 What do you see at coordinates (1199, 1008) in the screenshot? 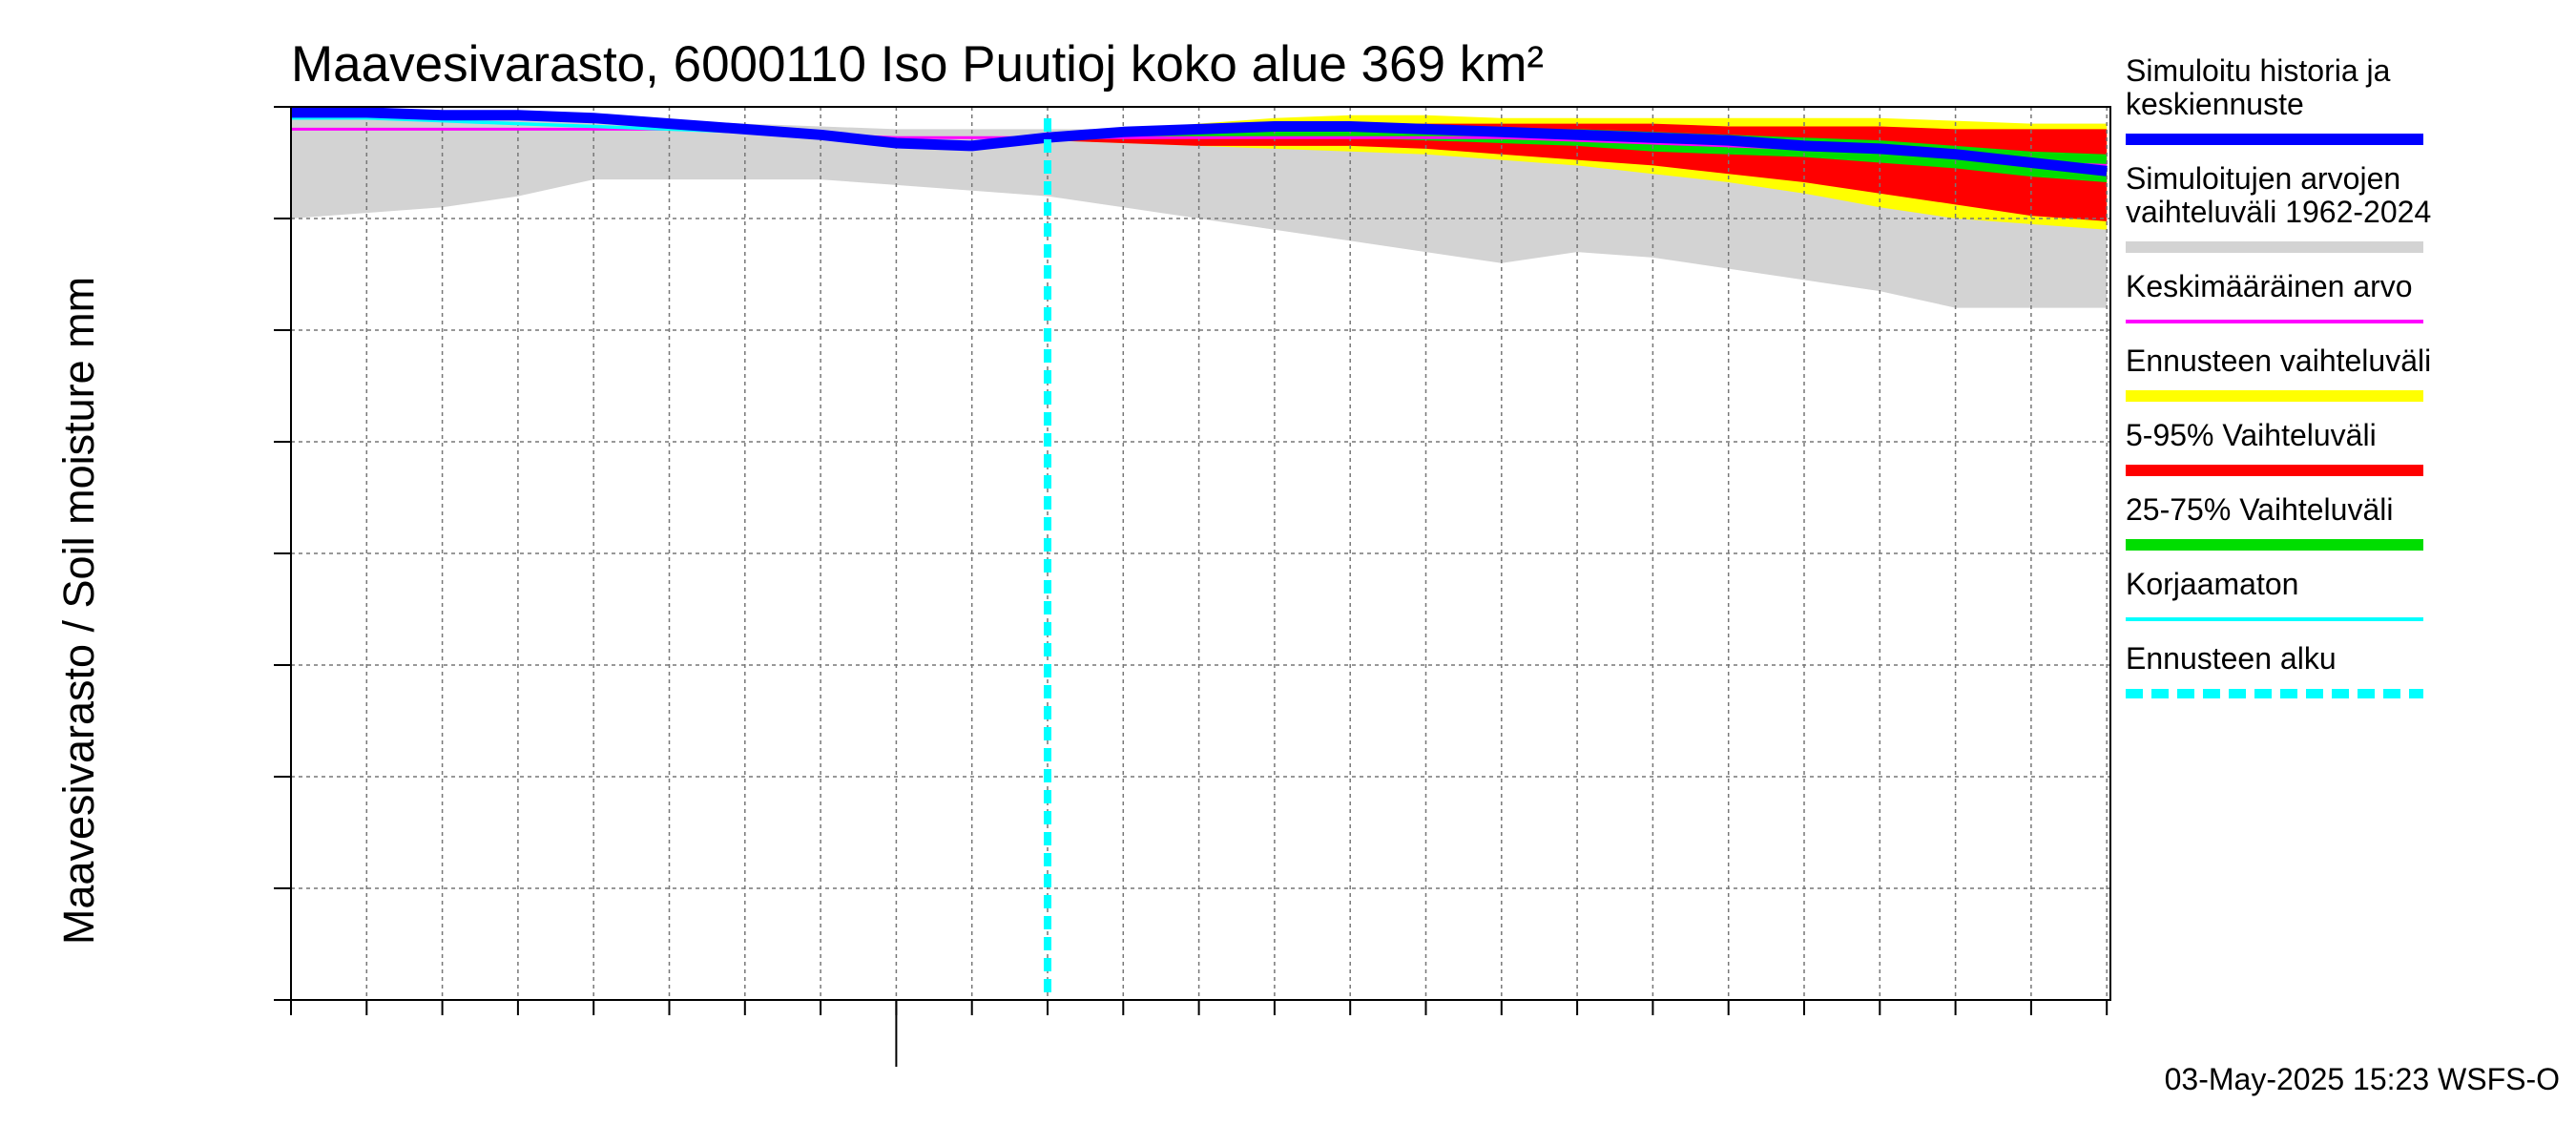
I see `x-axis-ticks` at bounding box center [1199, 1008].